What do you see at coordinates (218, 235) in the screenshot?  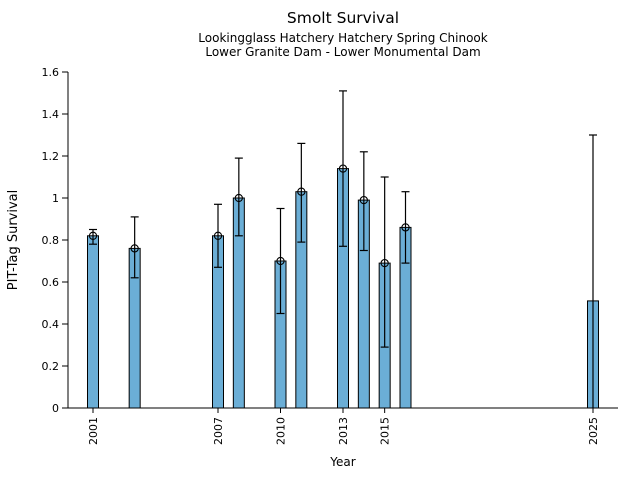 I see `marker-2007` at bounding box center [218, 235].